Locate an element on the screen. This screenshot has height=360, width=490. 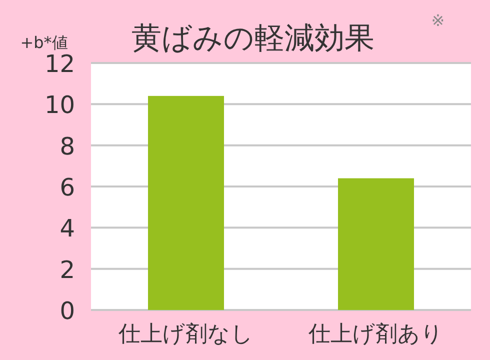
y-tick-label: 2 is located at coordinates (67, 270).